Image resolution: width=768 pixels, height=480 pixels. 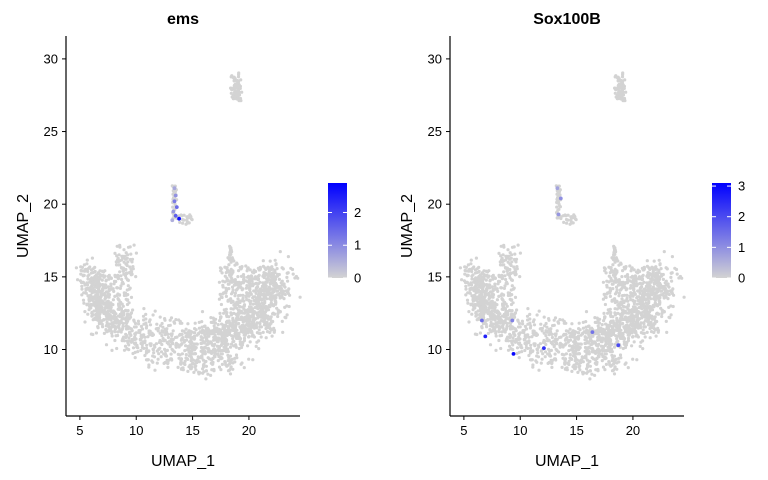 I want to click on expressing-cell-point, so click(x=544, y=348).